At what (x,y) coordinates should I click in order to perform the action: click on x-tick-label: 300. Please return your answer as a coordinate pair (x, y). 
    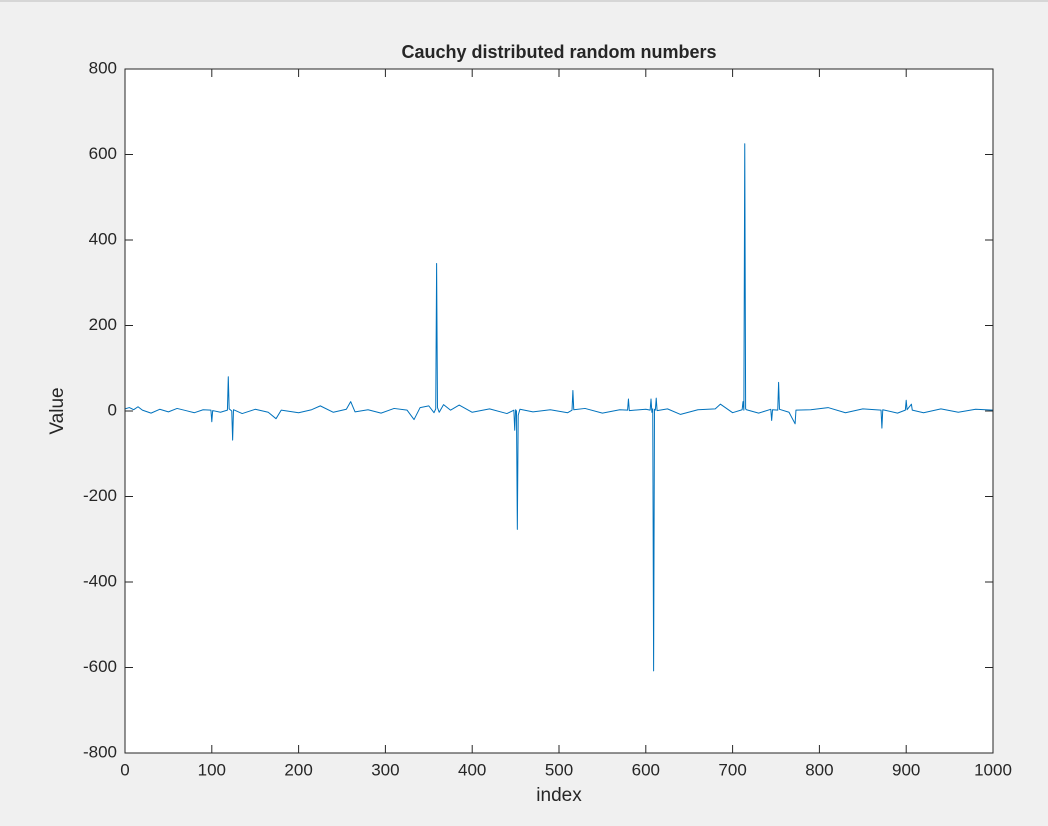
    Looking at the image, I should click on (385, 769).